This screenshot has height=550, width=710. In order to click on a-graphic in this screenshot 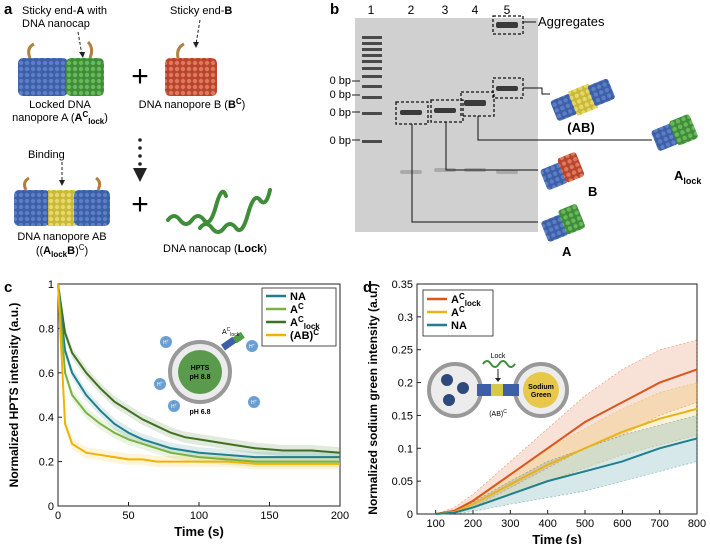, I will do `click(563, 223)`.